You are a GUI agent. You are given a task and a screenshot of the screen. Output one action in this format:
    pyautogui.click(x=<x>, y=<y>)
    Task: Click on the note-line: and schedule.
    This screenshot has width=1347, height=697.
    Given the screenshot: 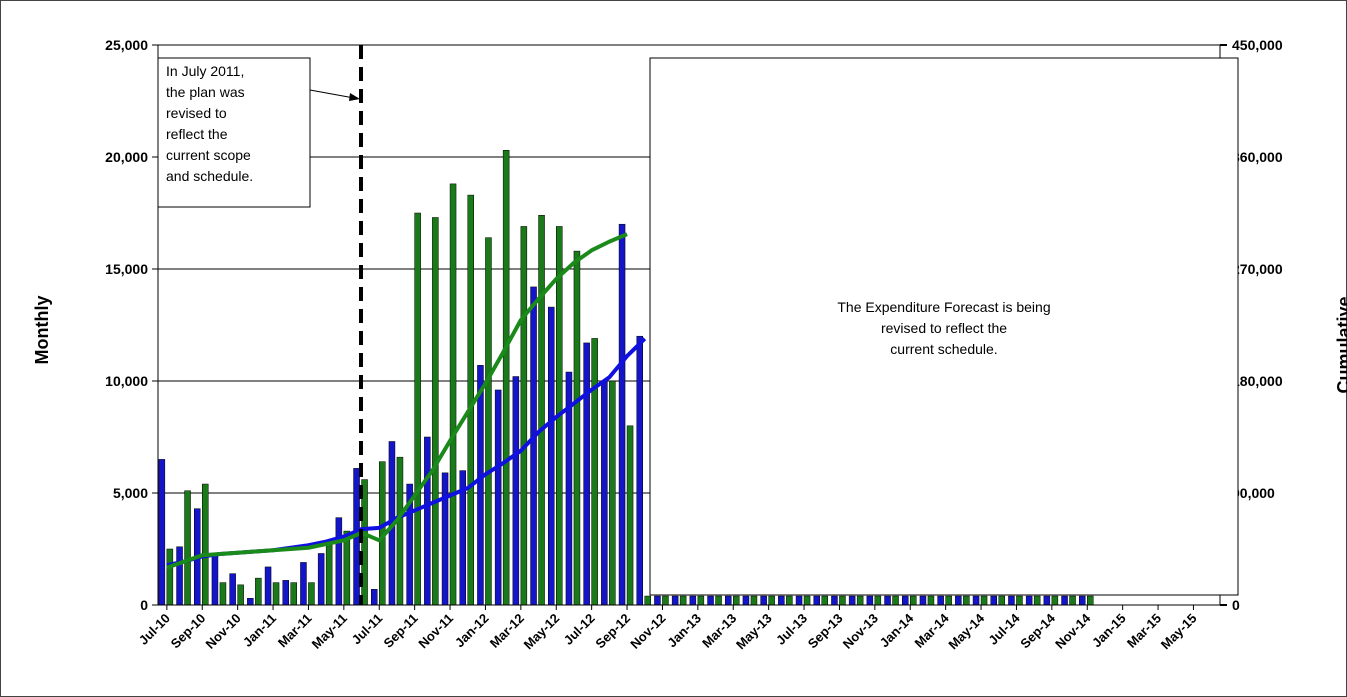 What is the action you would take?
    pyautogui.click(x=209, y=176)
    